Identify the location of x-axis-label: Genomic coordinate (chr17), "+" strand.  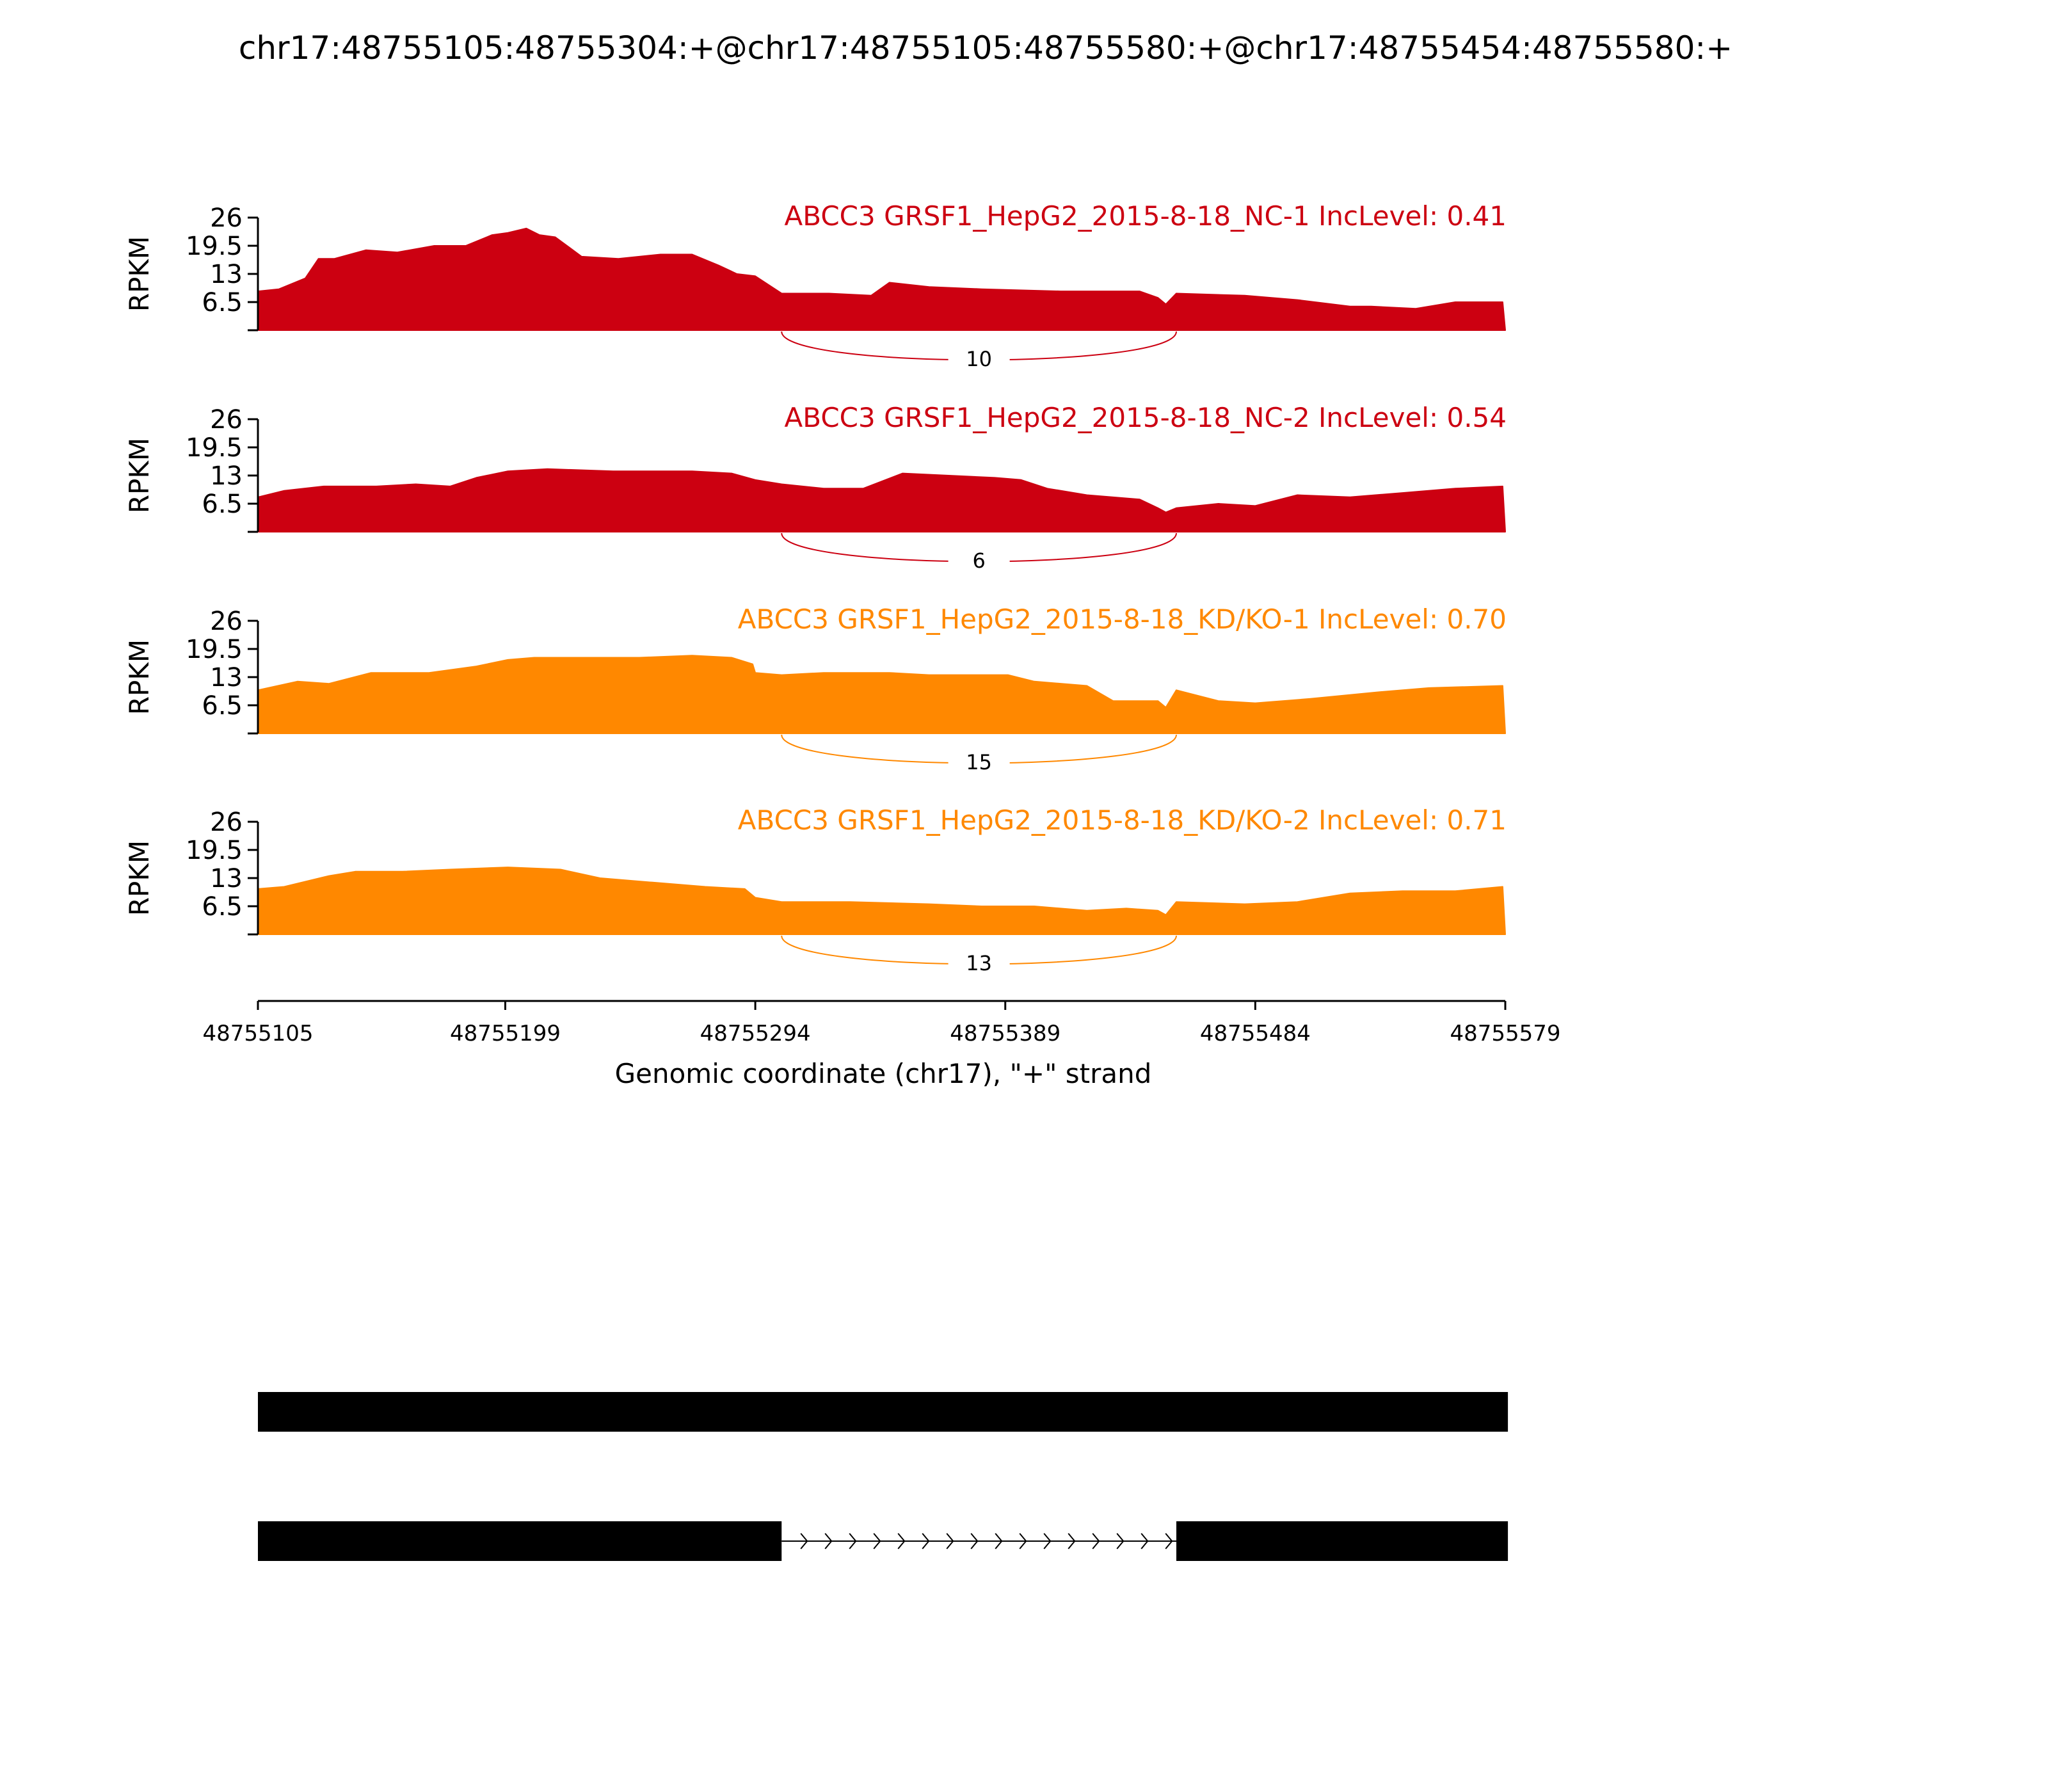
(883, 1073).